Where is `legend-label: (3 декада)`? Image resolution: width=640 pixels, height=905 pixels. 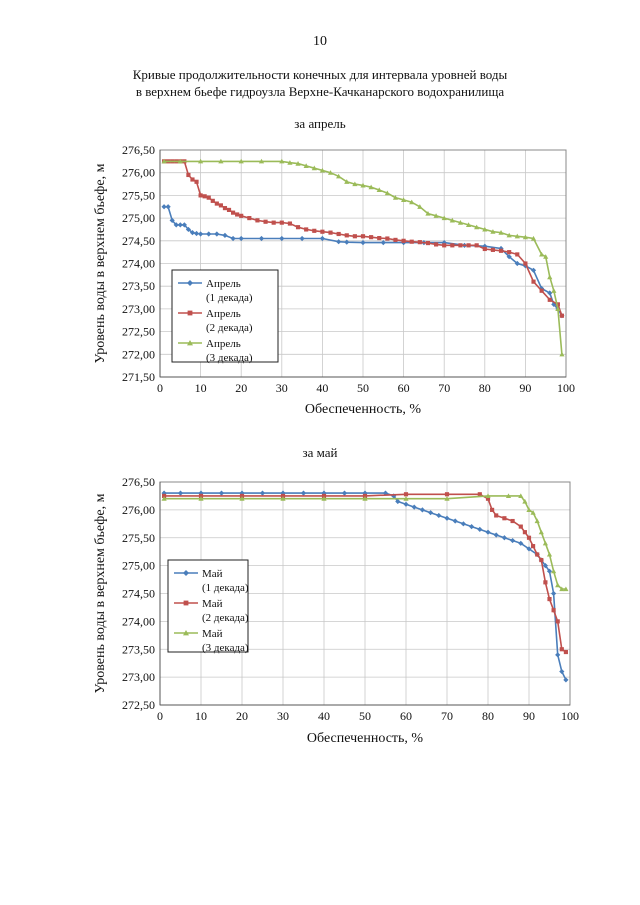 legend-label: (3 декада) is located at coordinates (229, 358).